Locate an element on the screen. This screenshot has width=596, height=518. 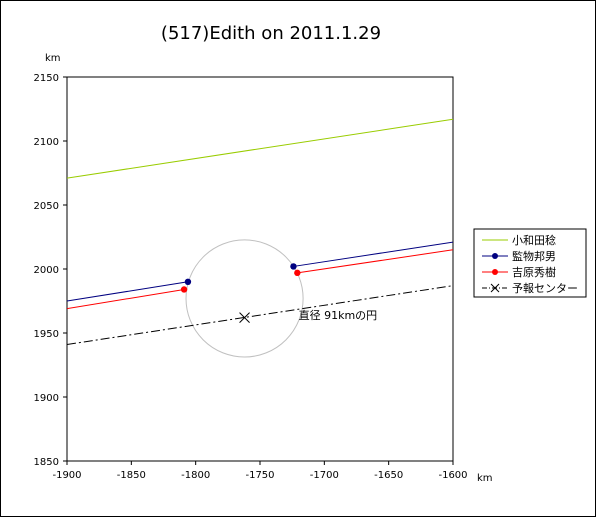
y-tick-label: 2150 is located at coordinates (46, 78).